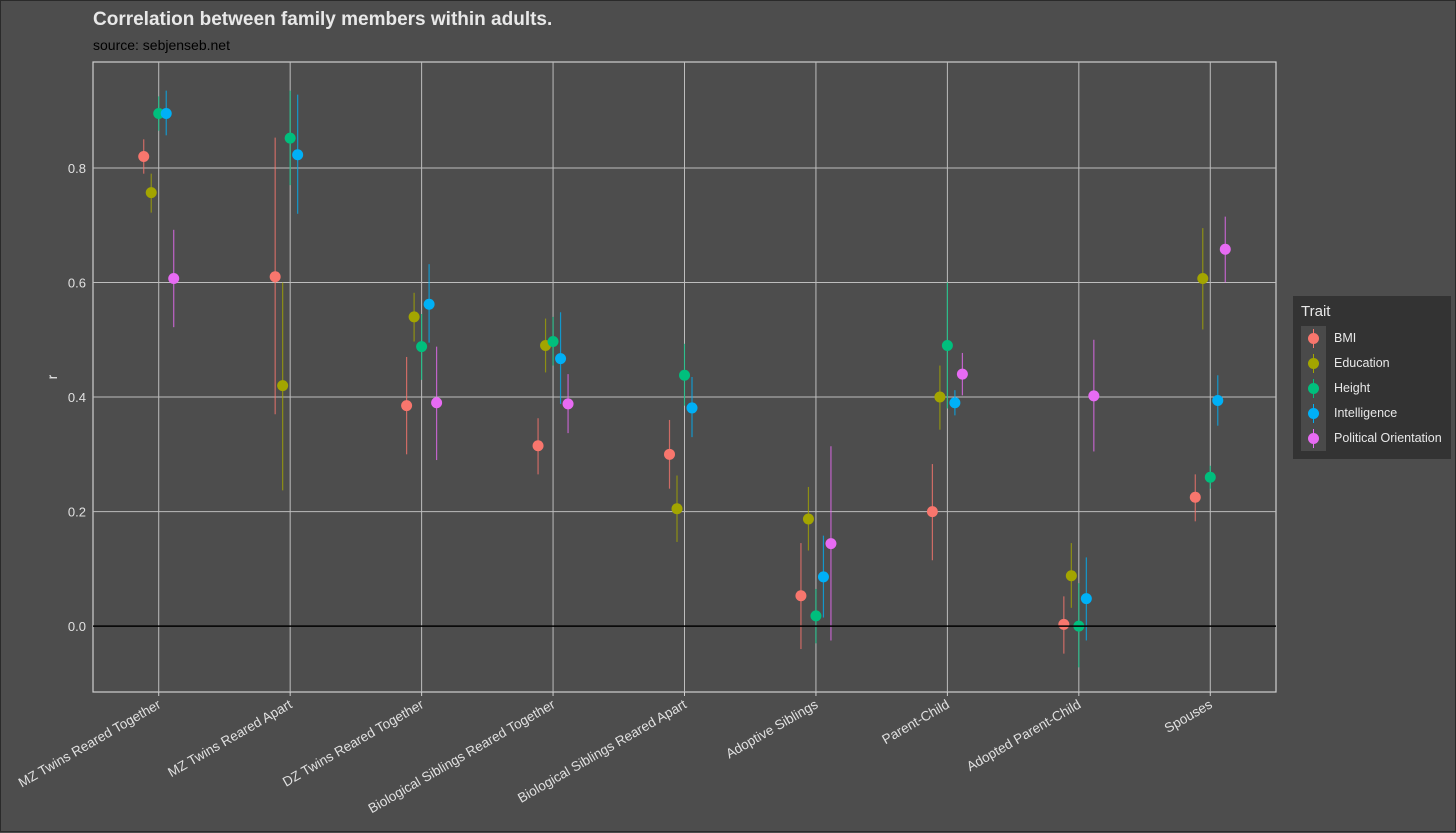 The image size is (1456, 833). Describe the element at coordinates (77, 626) in the screenshot. I see `y-tick-label: 0.0` at that location.